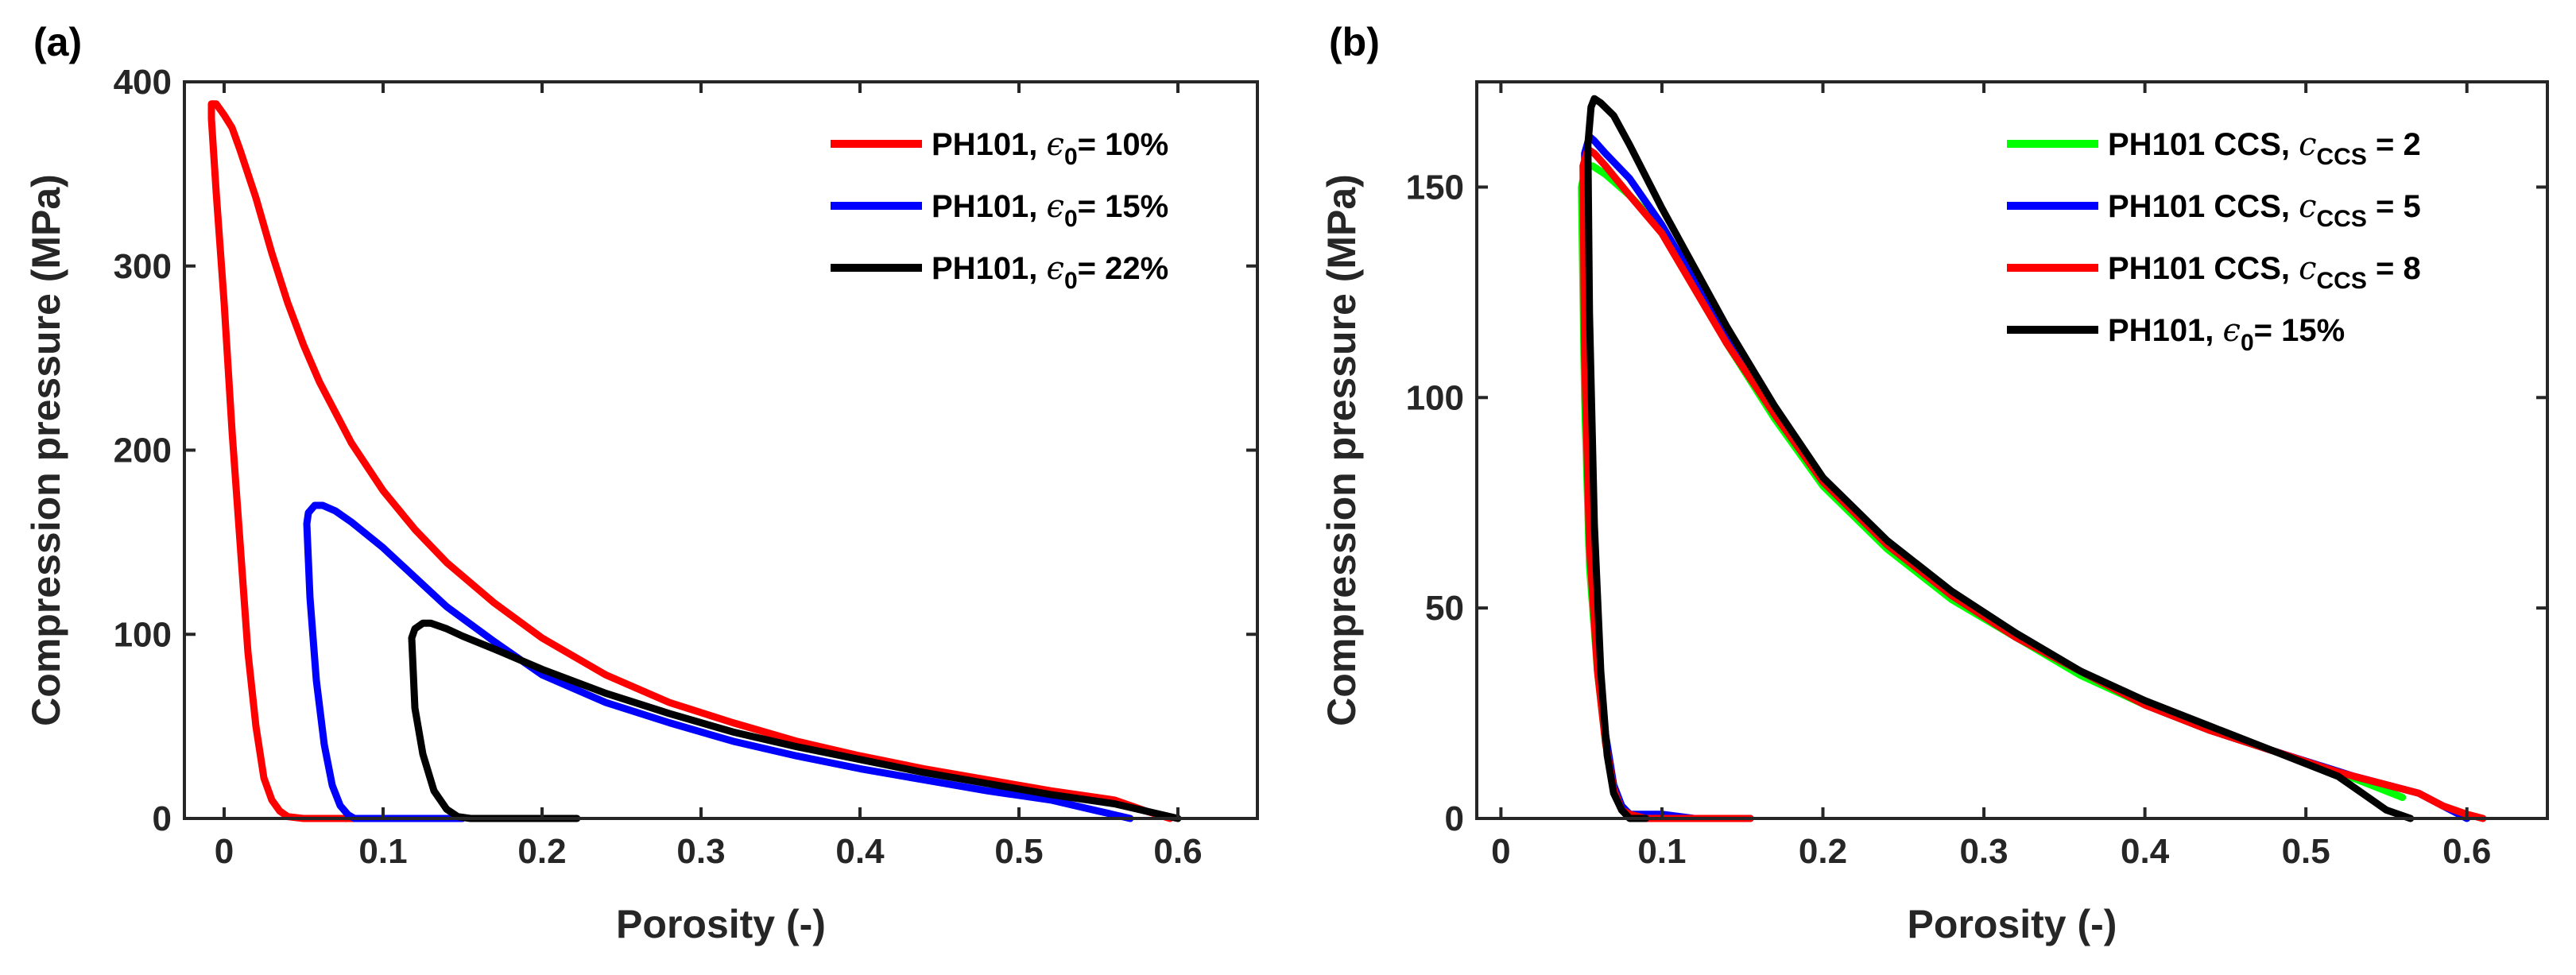 This screenshot has height=975, width=2576. I want to click on legend-entry-0: PH101 CCS, cCCS = 2, so click(2264, 148).